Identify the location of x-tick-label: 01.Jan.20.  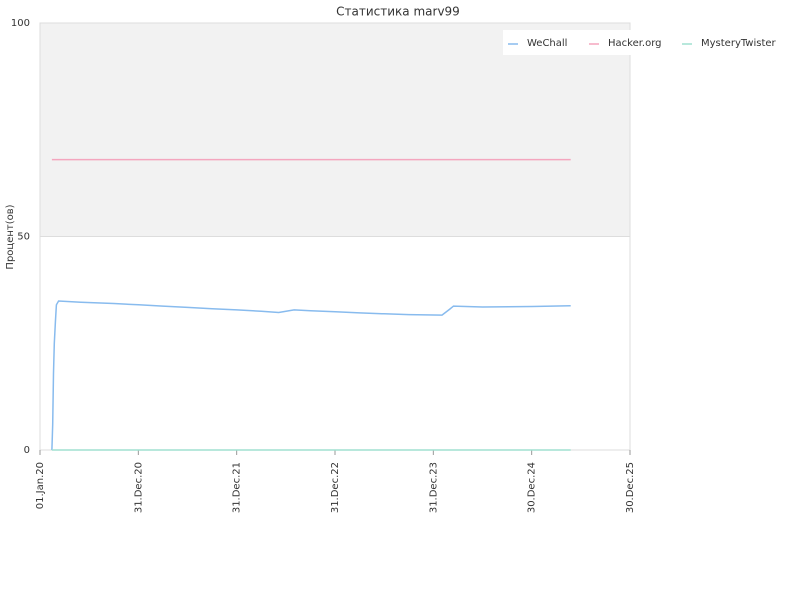
(40, 485).